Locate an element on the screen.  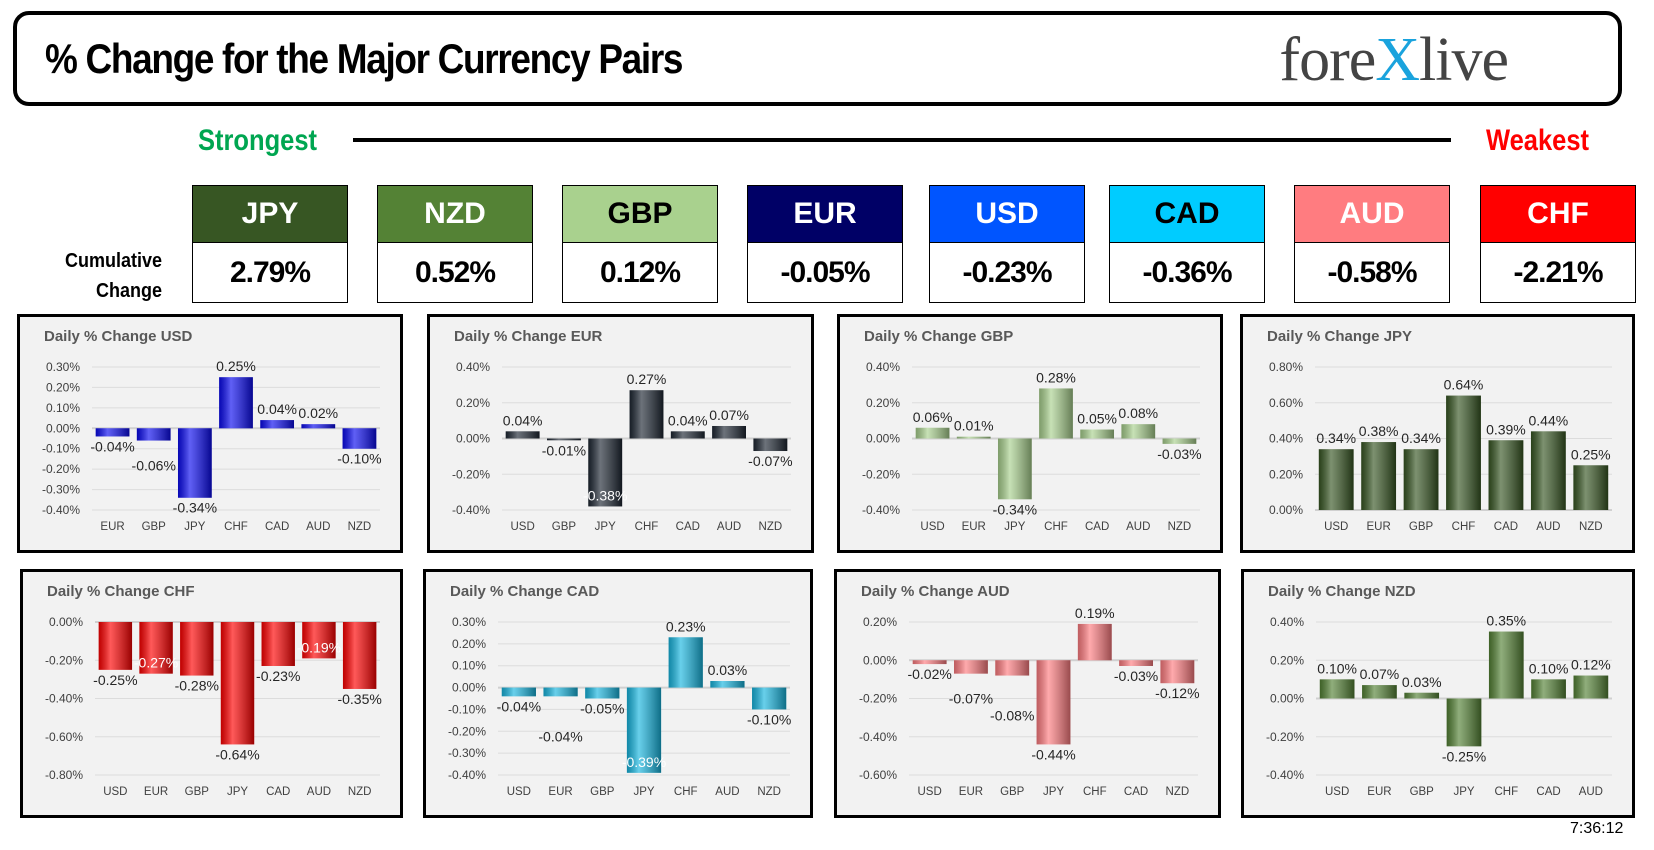
chart-title: Daily % Change EUR is located at coordinates (528, 336).